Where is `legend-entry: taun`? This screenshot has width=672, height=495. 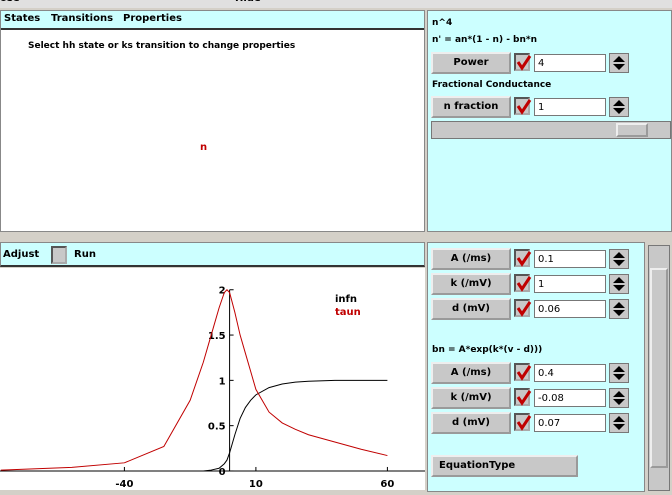
legend-entry: taun is located at coordinates (348, 312).